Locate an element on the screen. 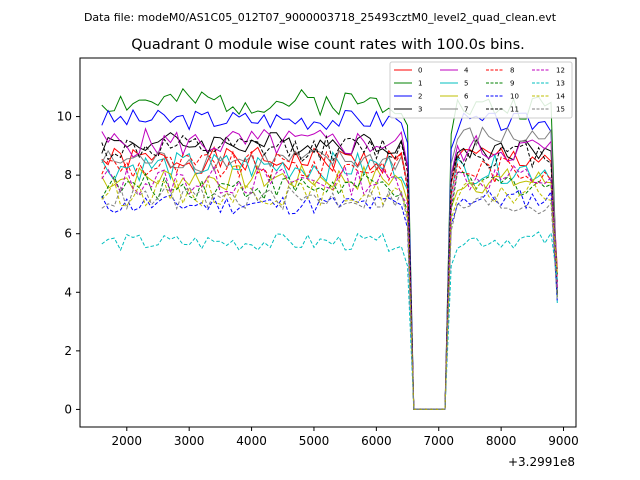 The image size is (640, 480). x-tick-label: 2000 is located at coordinates (127, 441).